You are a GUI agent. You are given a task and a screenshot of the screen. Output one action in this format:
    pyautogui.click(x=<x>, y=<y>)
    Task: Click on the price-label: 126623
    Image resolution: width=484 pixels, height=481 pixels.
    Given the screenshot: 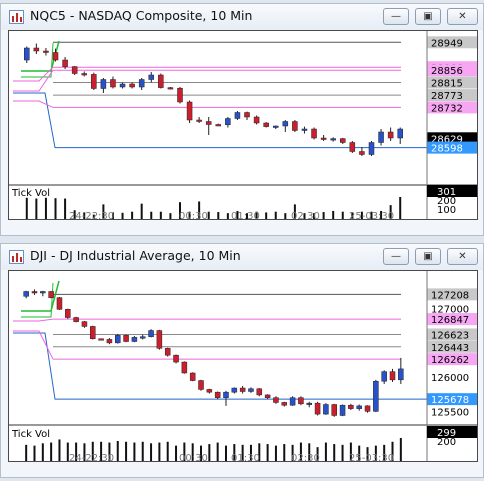 What is the action you would take?
    pyautogui.click(x=450, y=335)
    